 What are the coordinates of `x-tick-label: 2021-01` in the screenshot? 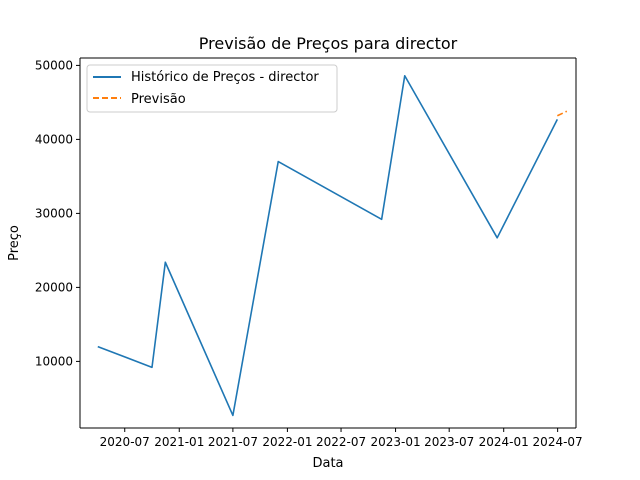 It's located at (179, 442).